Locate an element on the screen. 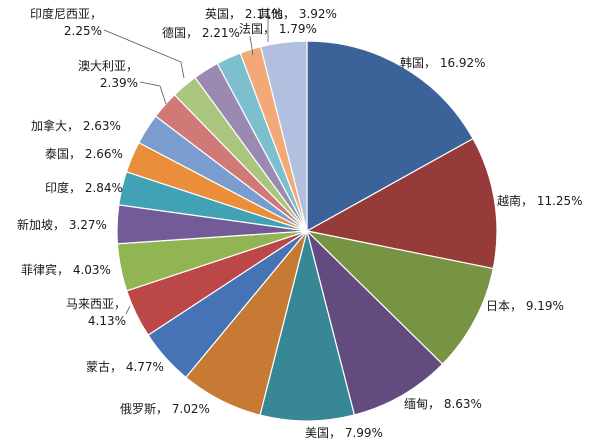  slice-label-英国: 英国， 2.11% is located at coordinates (244, 14).